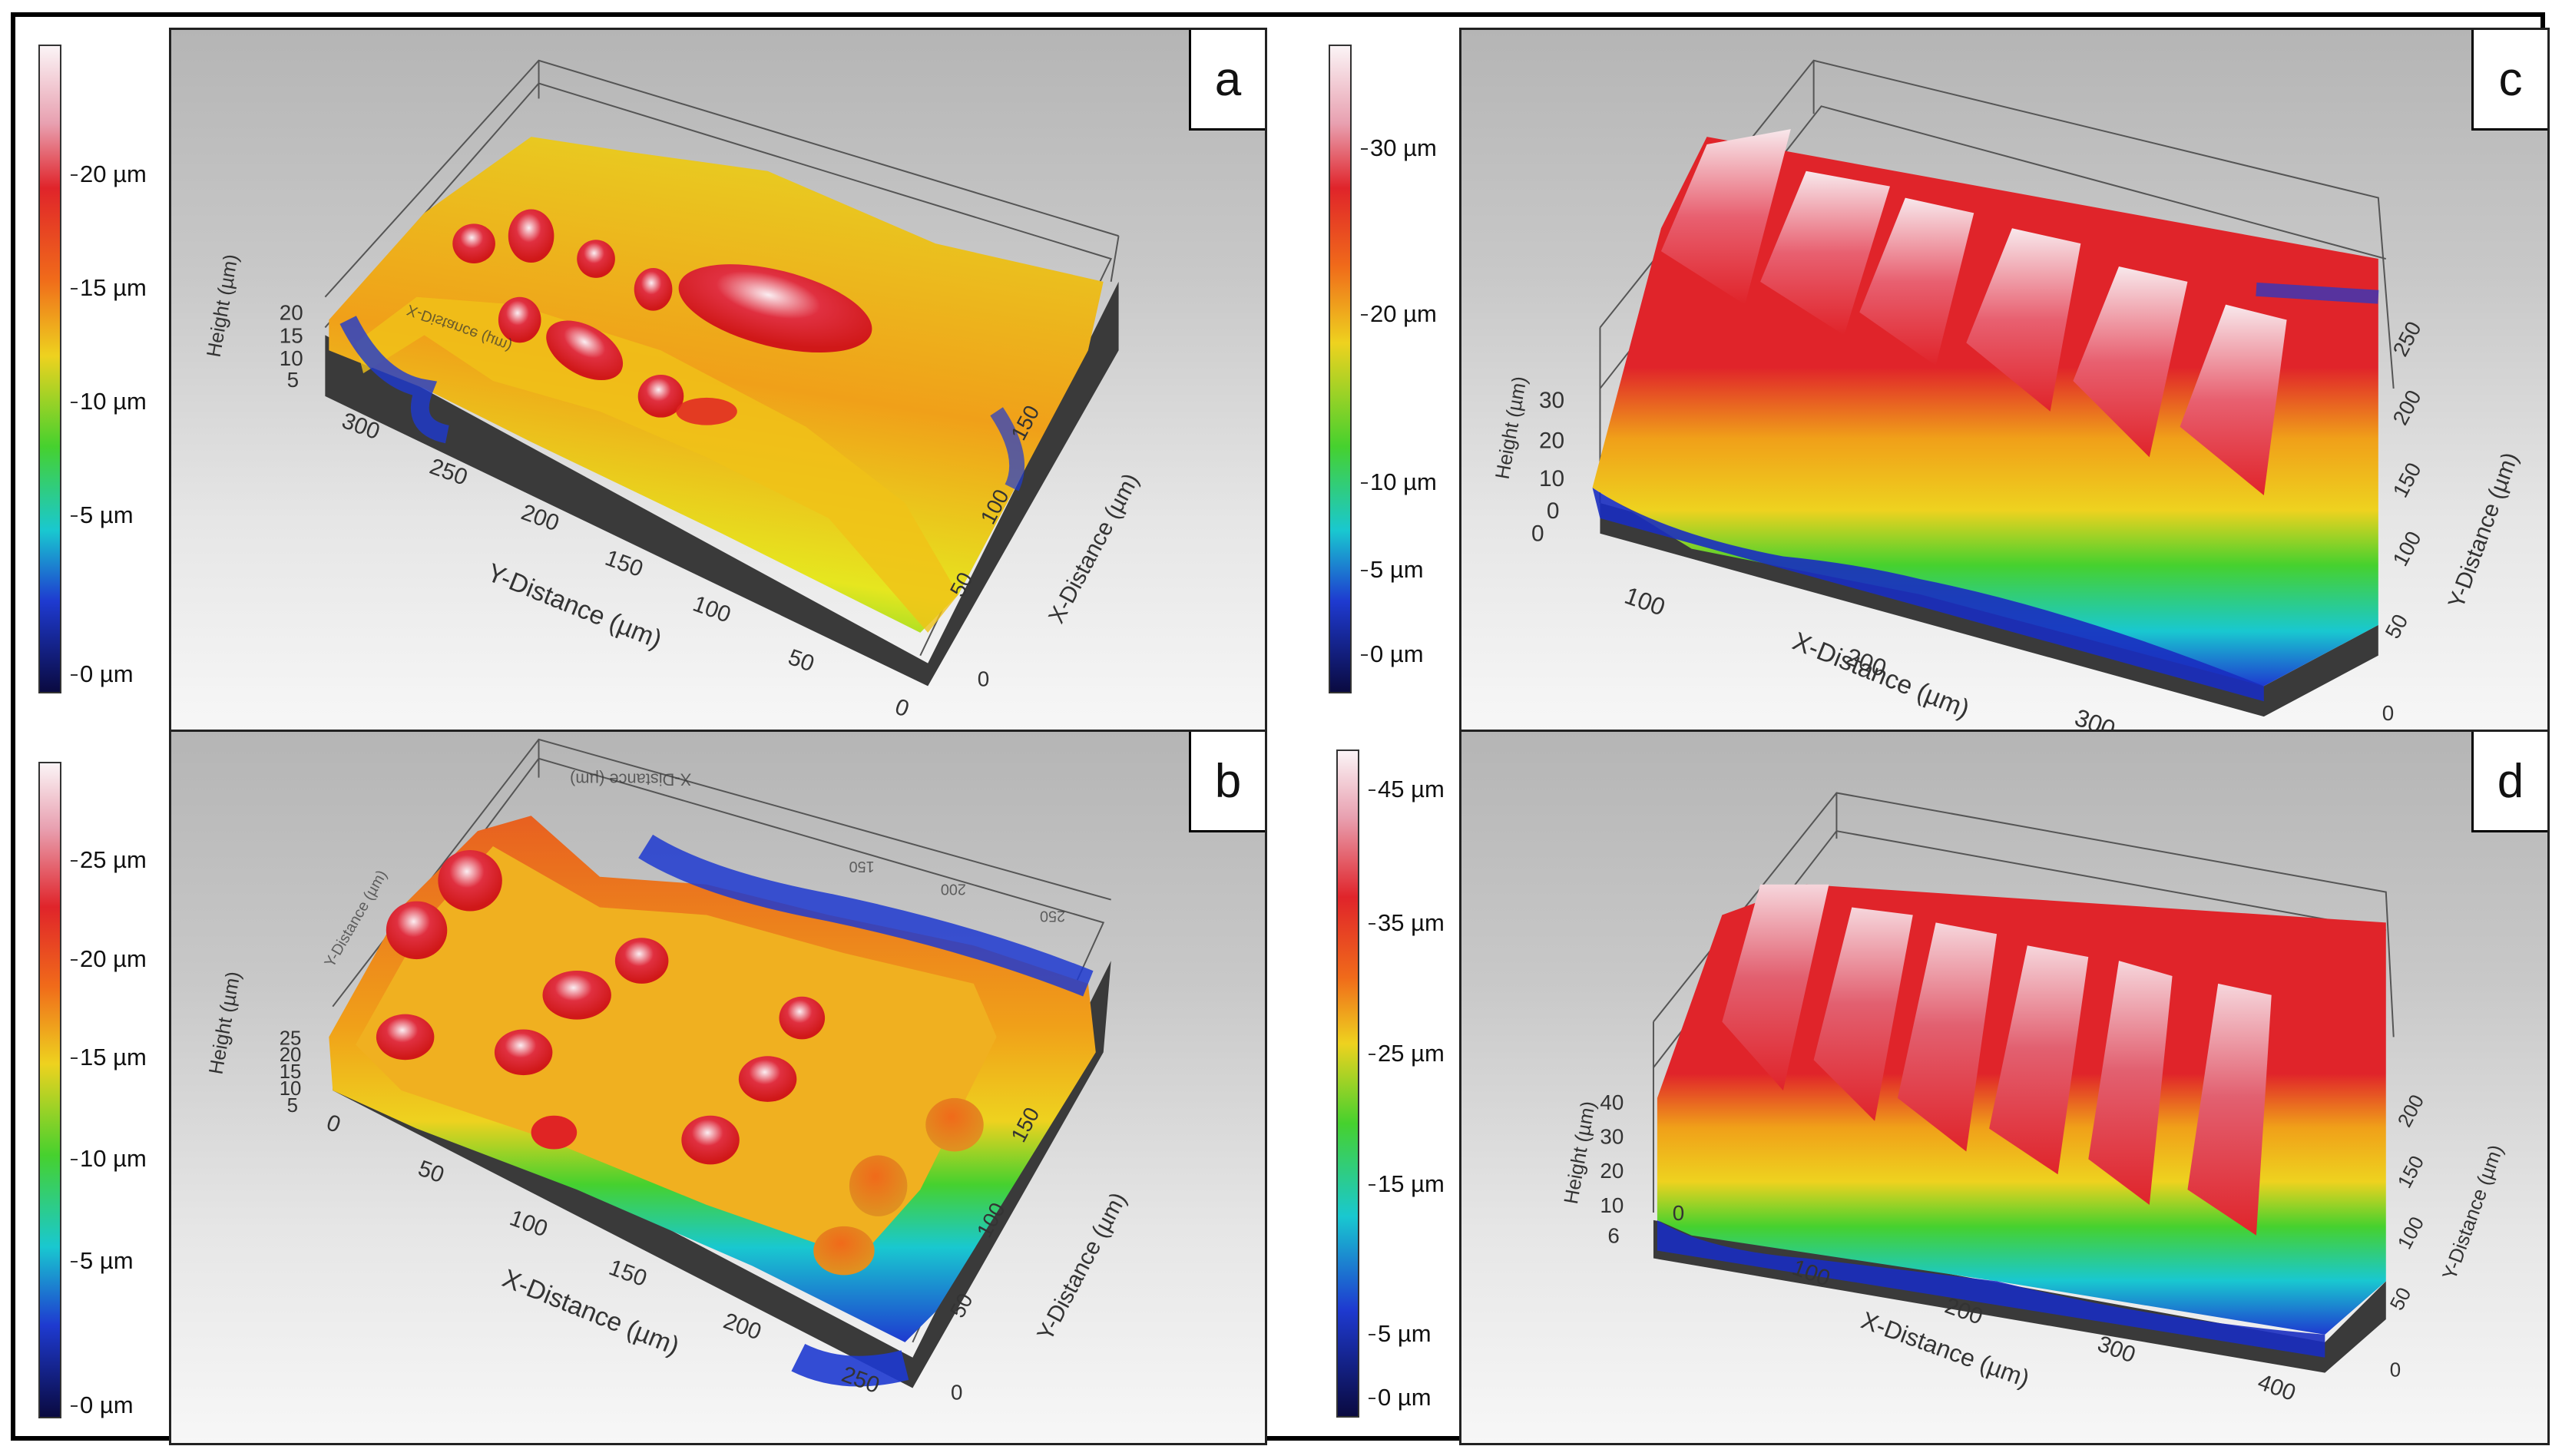 This screenshot has width=2562, height=1456. Describe the element at coordinates (291, 313) in the screenshot. I see `height-tick-a: 20` at that location.